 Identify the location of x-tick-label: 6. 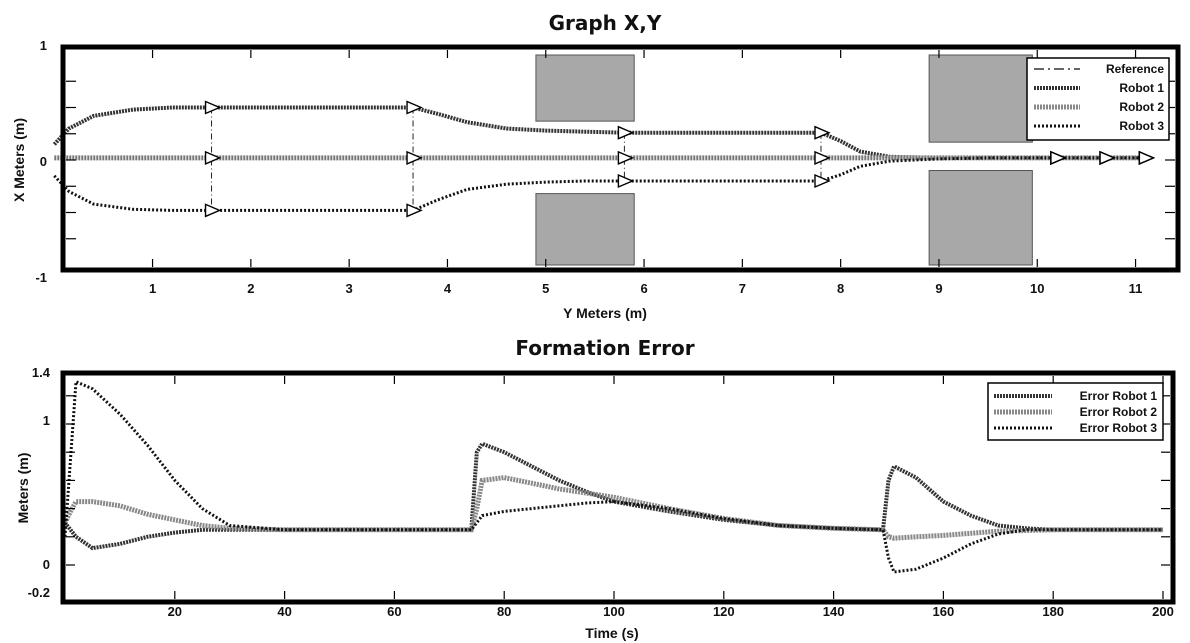
(643, 288).